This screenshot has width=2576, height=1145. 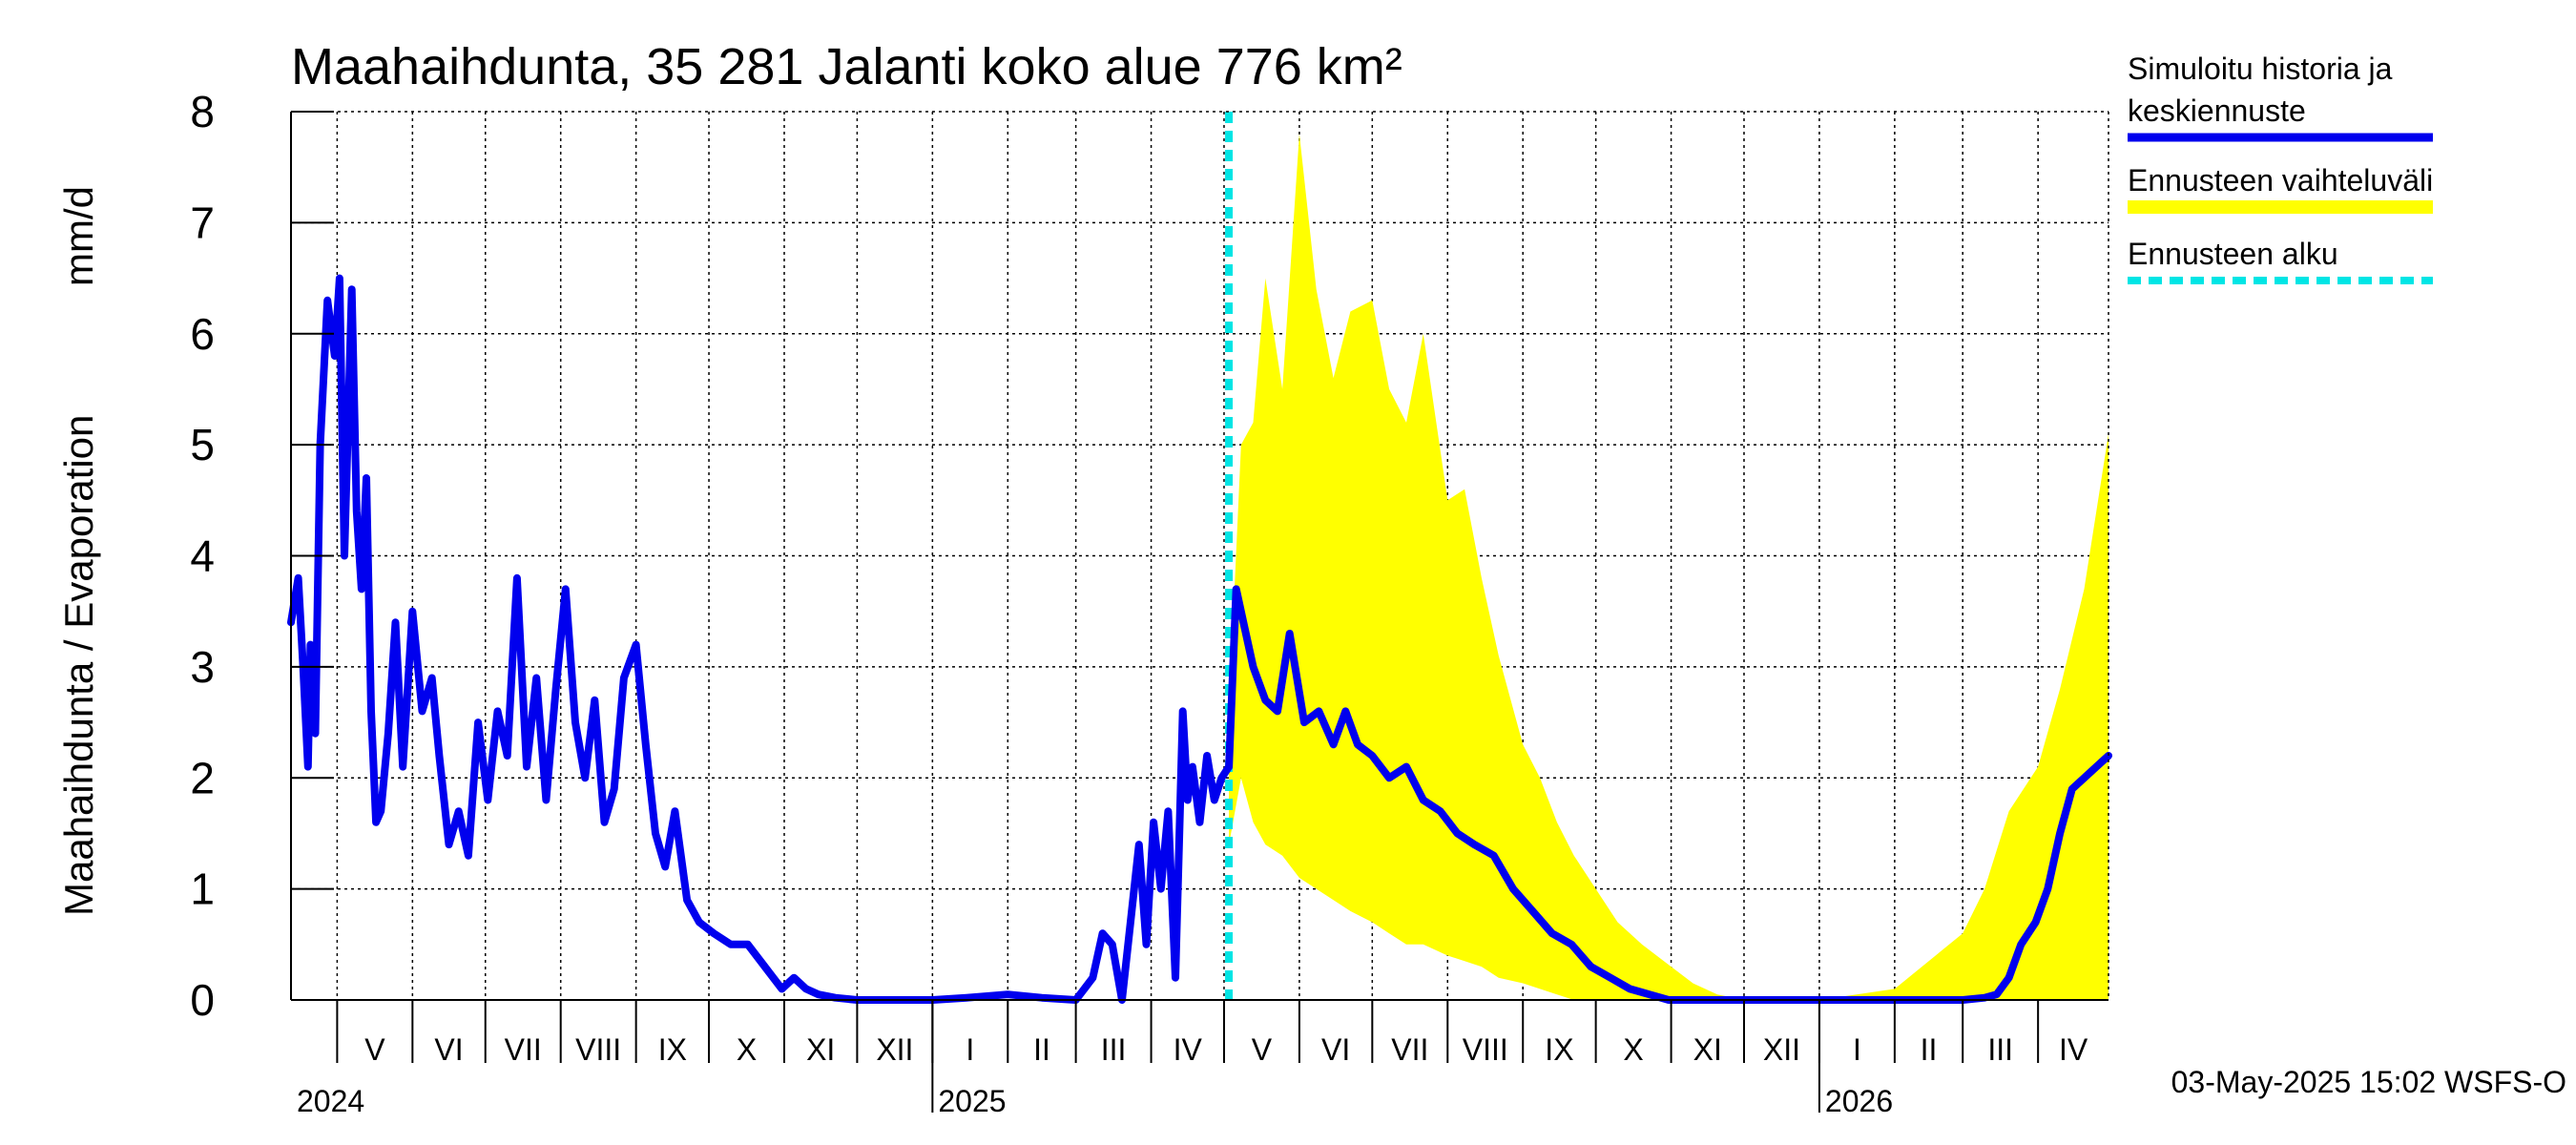 I want to click on y-tick-label: 6, so click(x=202, y=334).